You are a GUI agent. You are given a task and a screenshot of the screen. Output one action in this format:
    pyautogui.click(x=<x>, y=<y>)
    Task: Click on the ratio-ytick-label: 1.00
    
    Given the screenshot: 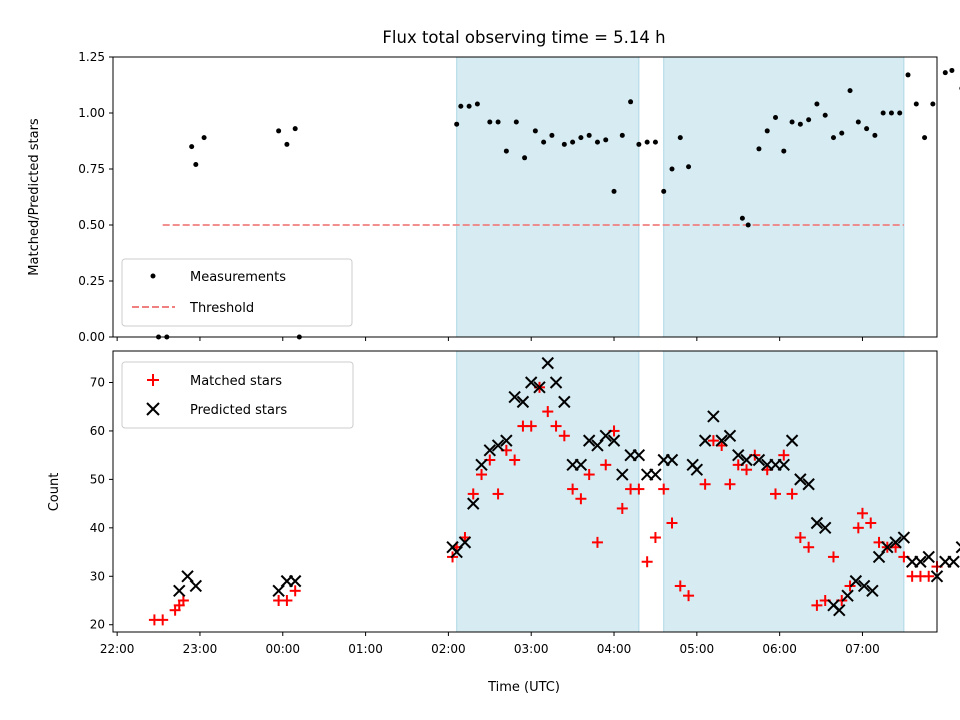 What is the action you would take?
    pyautogui.click(x=91, y=113)
    